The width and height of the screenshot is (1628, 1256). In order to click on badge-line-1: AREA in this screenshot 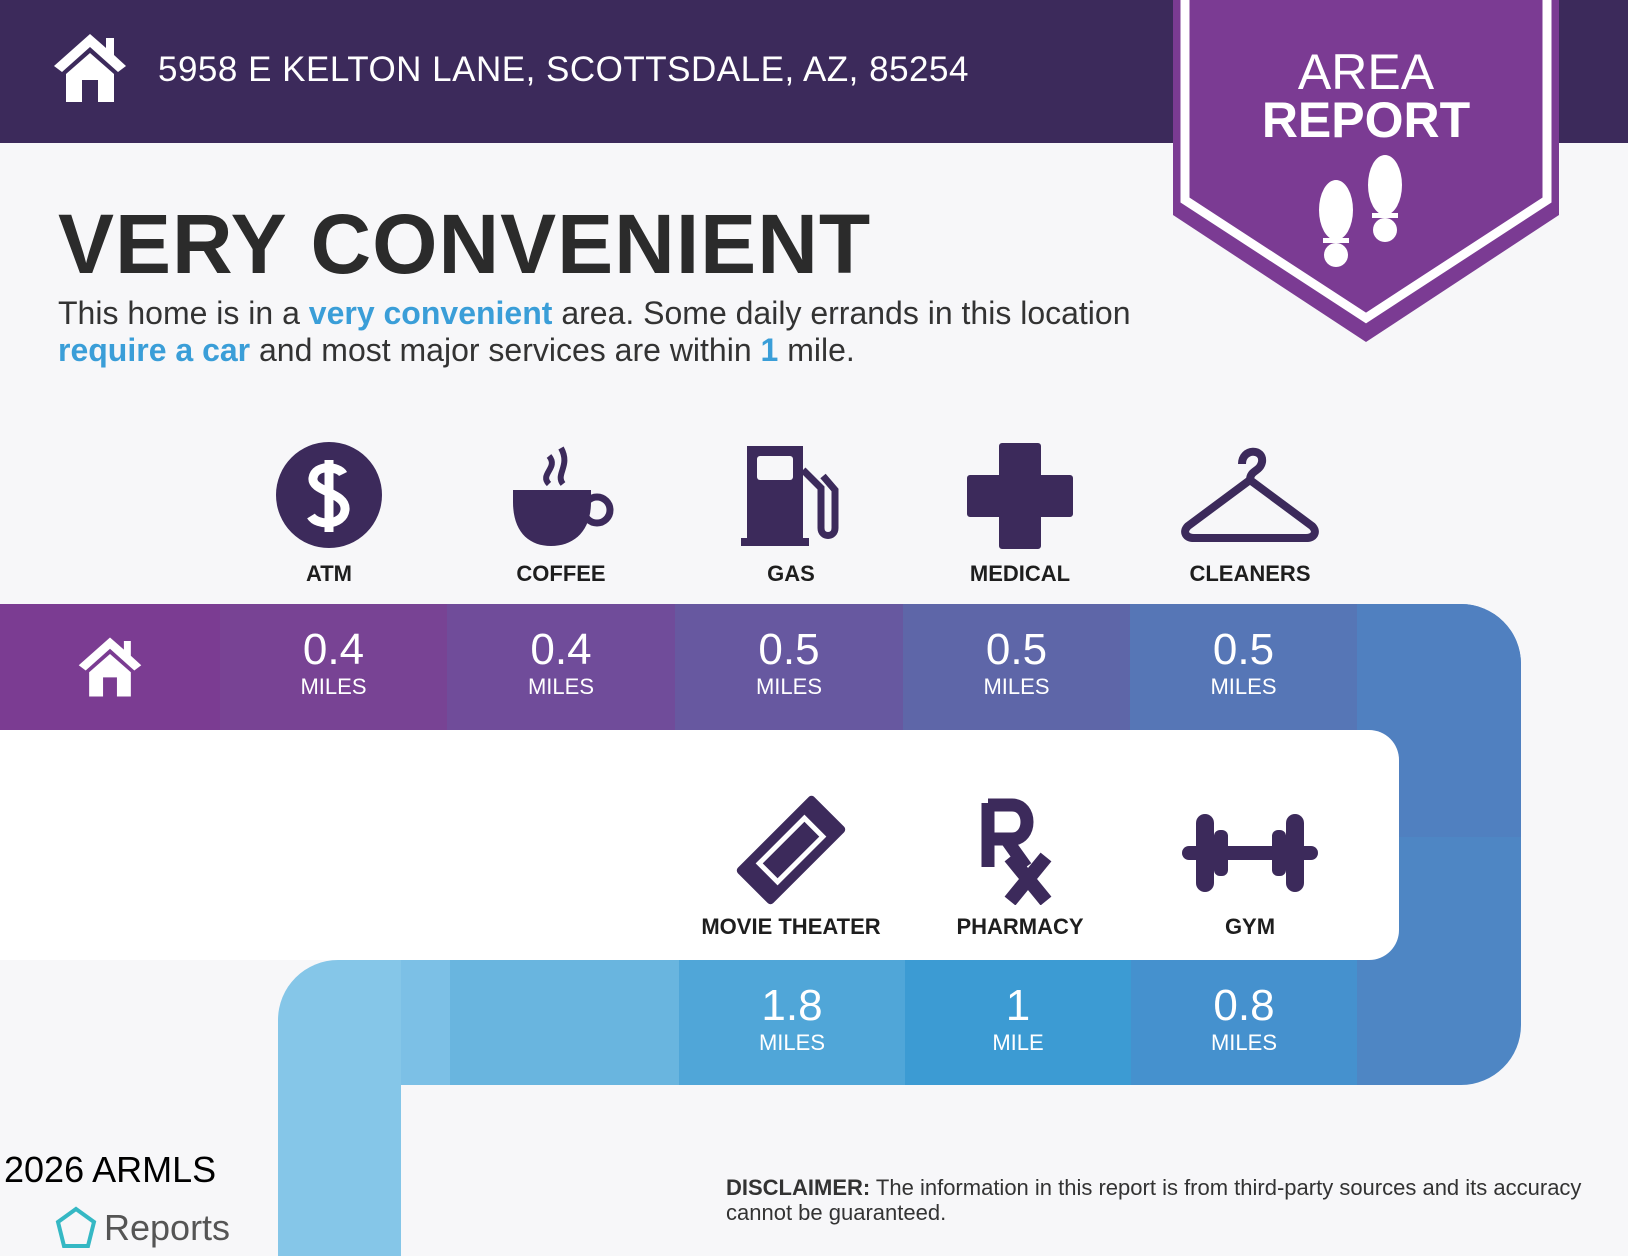, I will do `click(1366, 72)`.